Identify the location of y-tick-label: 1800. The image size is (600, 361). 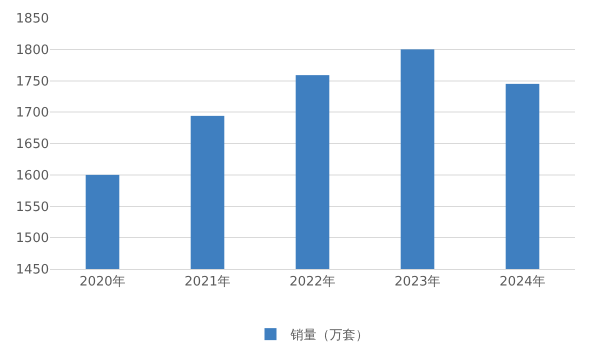
(32, 50).